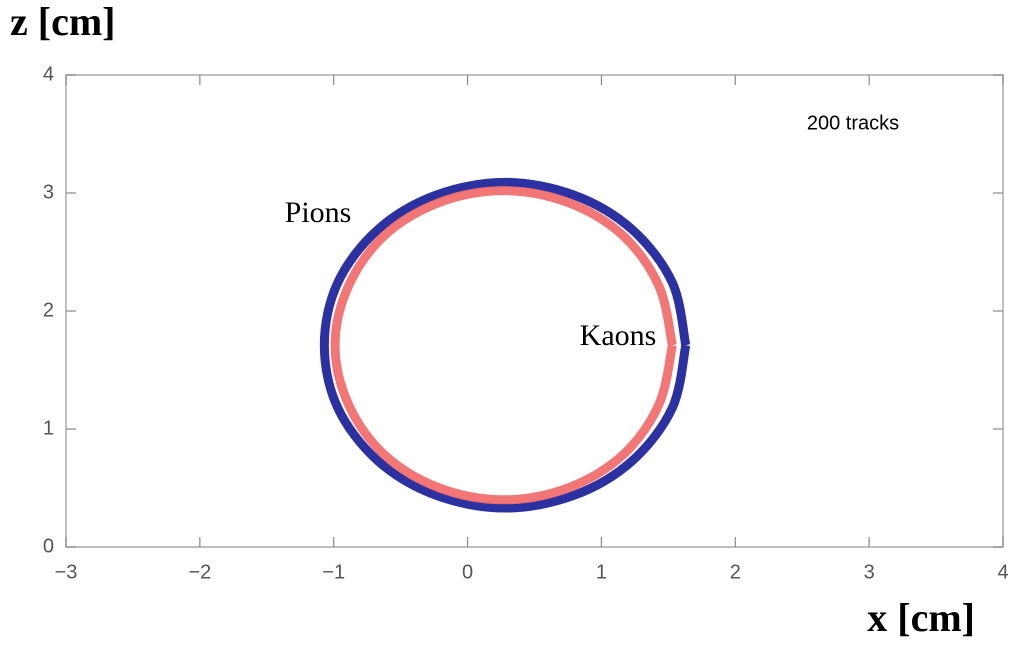 The image size is (1026, 650). I want to click on y-tick-label: 2, so click(48, 310).